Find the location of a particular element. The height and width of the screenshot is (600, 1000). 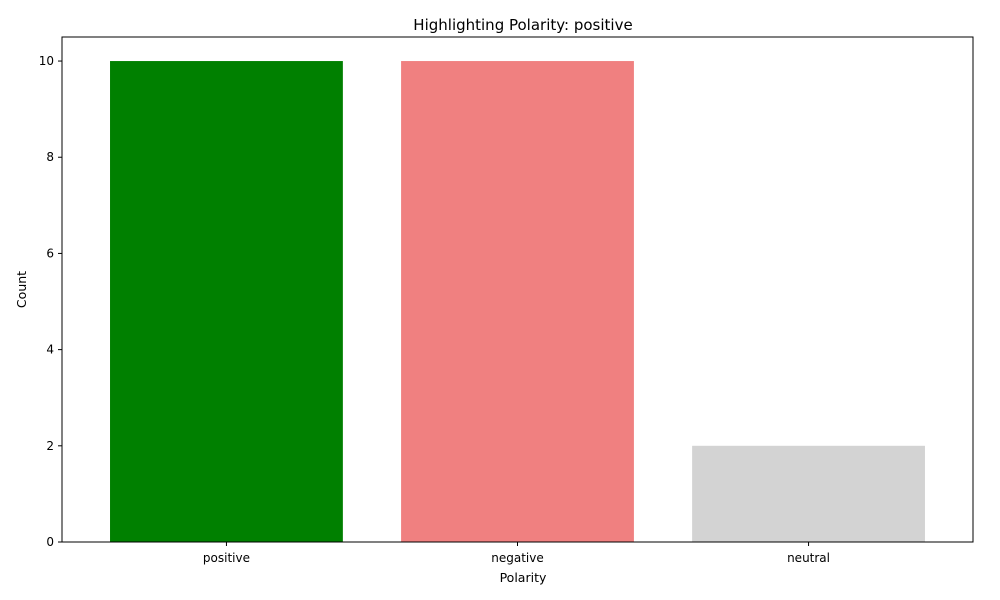

y-tick-label-8: 8 is located at coordinates (50, 157).